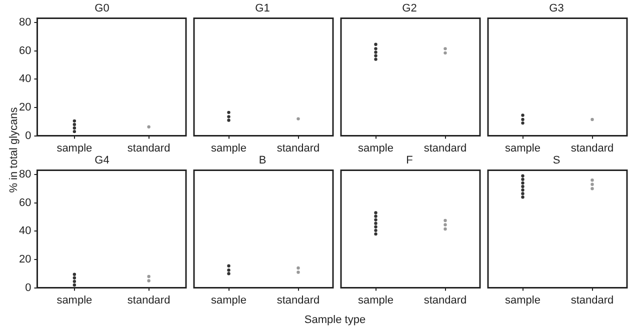 This screenshot has width=640, height=330. What do you see at coordinates (102, 160) in the screenshot?
I see `chart-title: G4` at bounding box center [102, 160].